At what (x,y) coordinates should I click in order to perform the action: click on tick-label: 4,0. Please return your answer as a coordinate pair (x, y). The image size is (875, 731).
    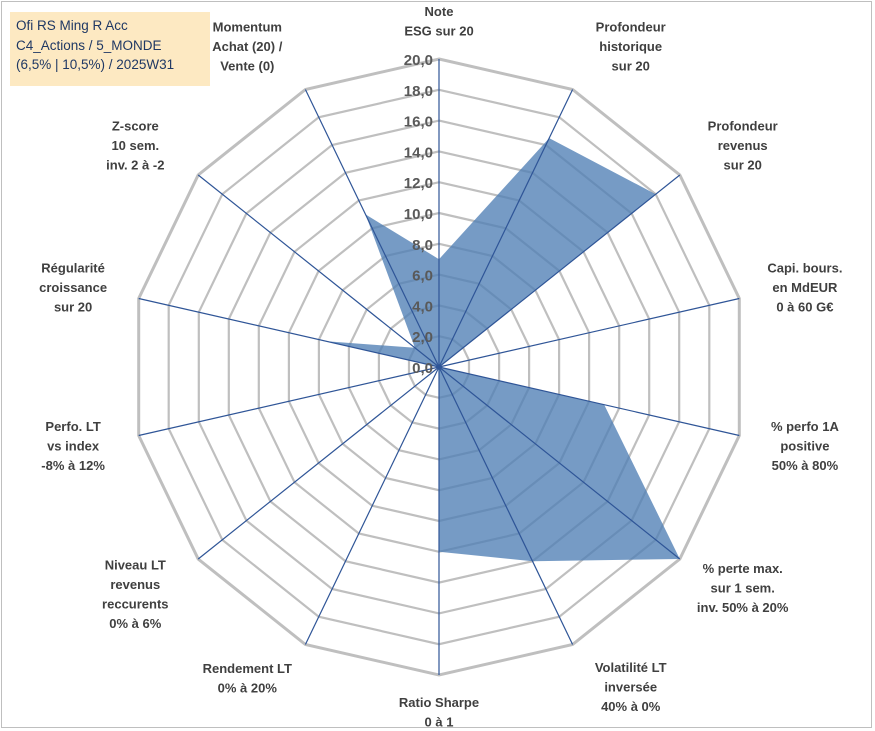
    Looking at the image, I should click on (422, 306).